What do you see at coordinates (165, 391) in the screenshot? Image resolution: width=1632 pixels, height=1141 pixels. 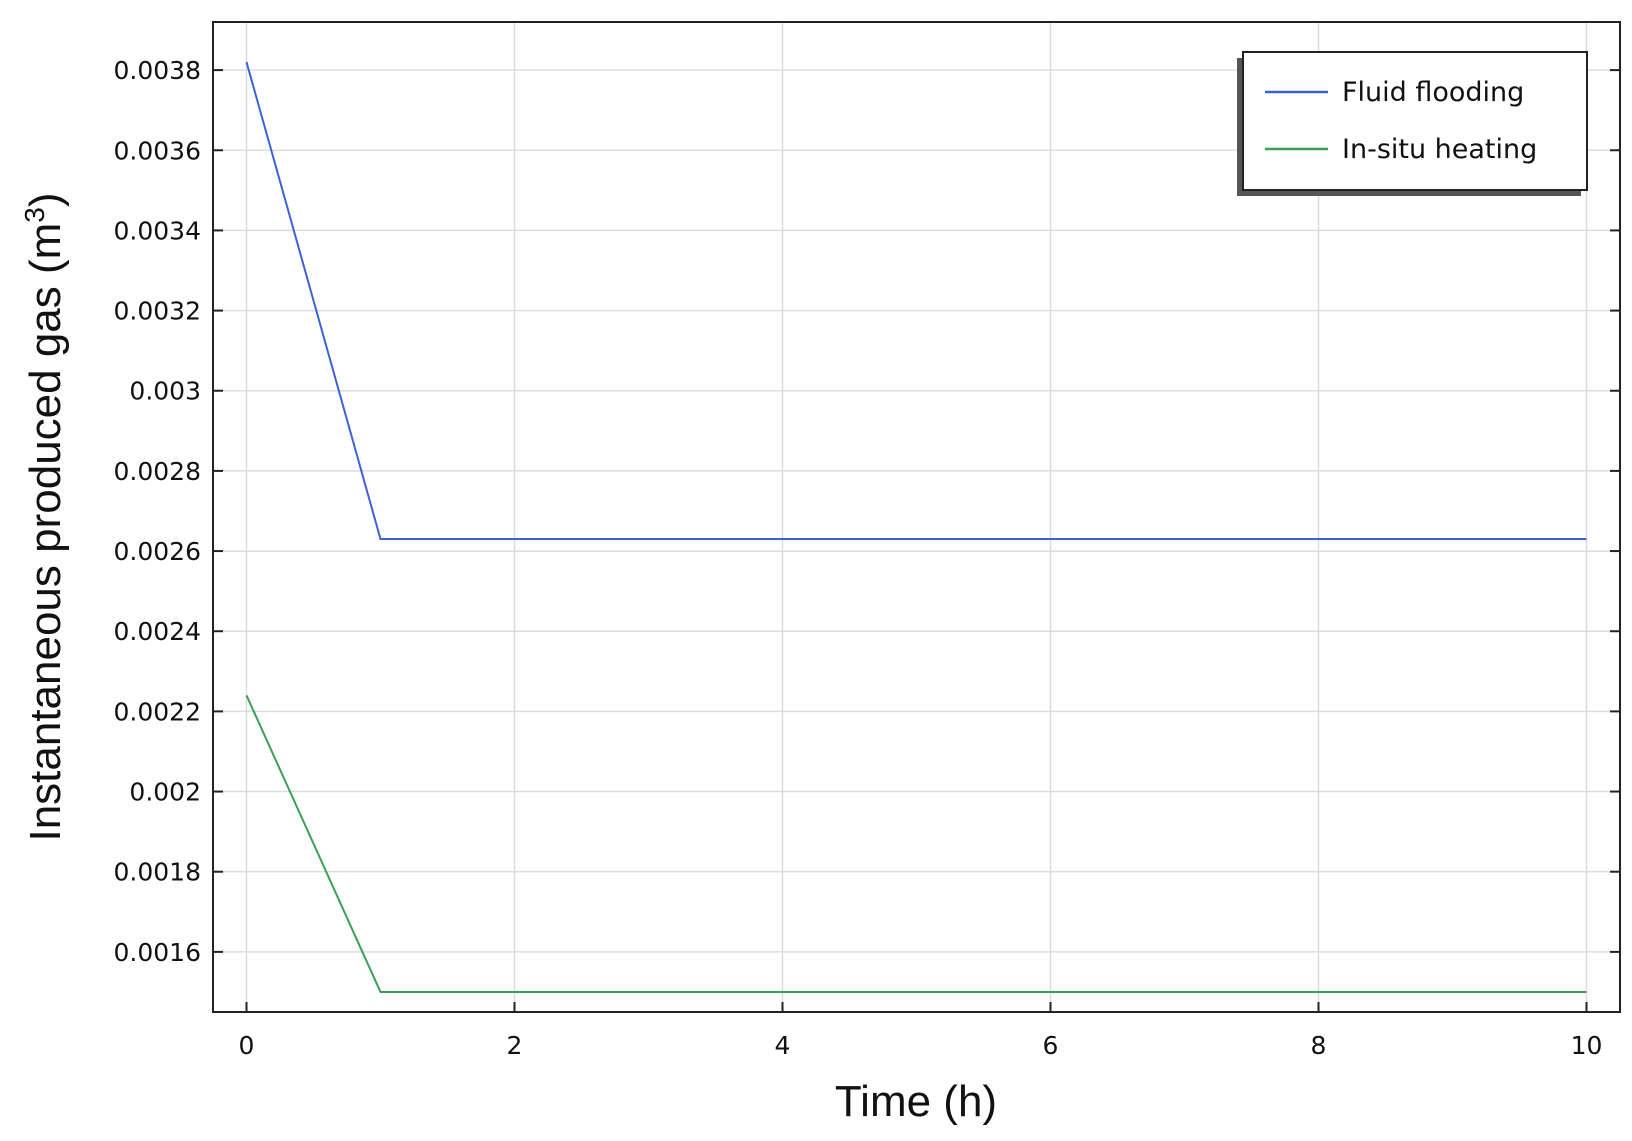 I see `y-tick-label: 0.003` at bounding box center [165, 391].